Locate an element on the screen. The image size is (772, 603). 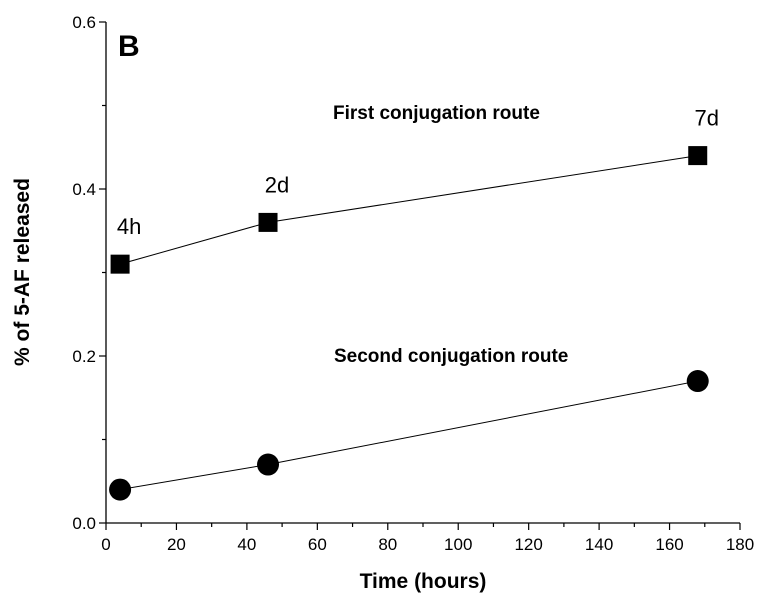
y-tick-label: 0.2 is located at coordinates (84, 356).